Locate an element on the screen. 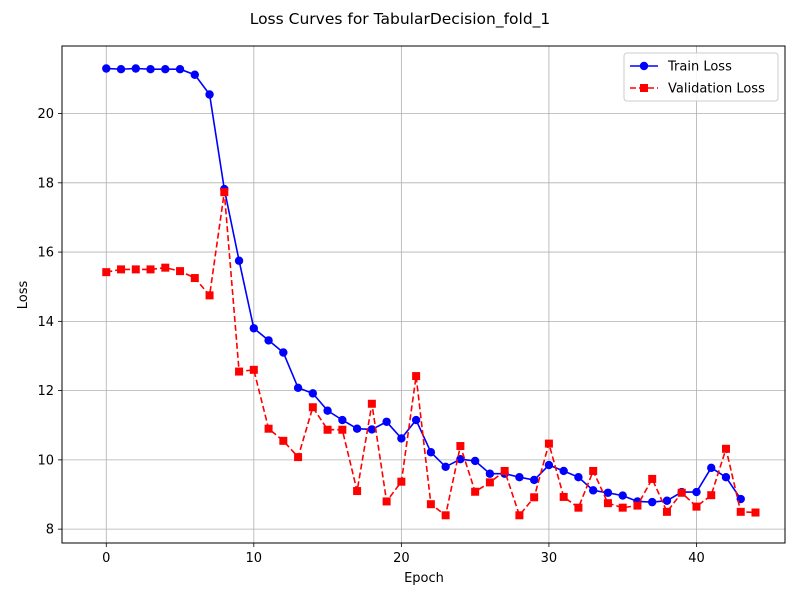  x-tick-label: 30 is located at coordinates (549, 558).